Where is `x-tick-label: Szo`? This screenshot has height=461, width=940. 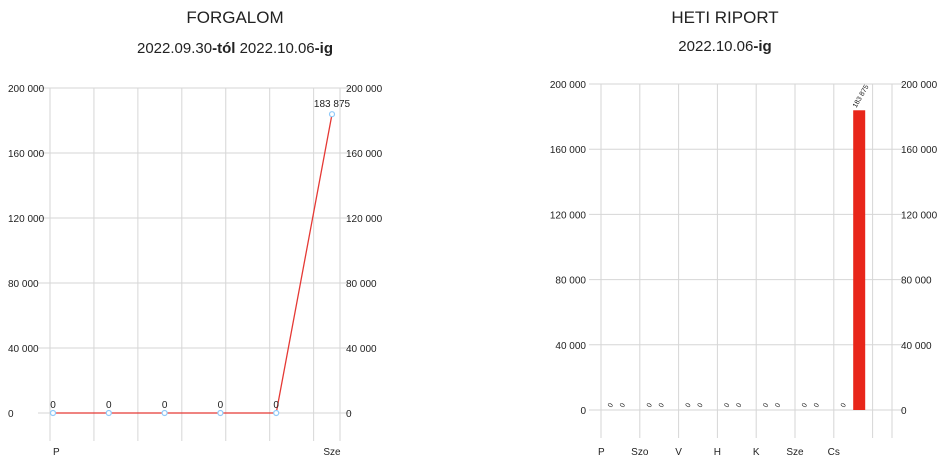 x-tick-label: Szo is located at coordinates (640, 452).